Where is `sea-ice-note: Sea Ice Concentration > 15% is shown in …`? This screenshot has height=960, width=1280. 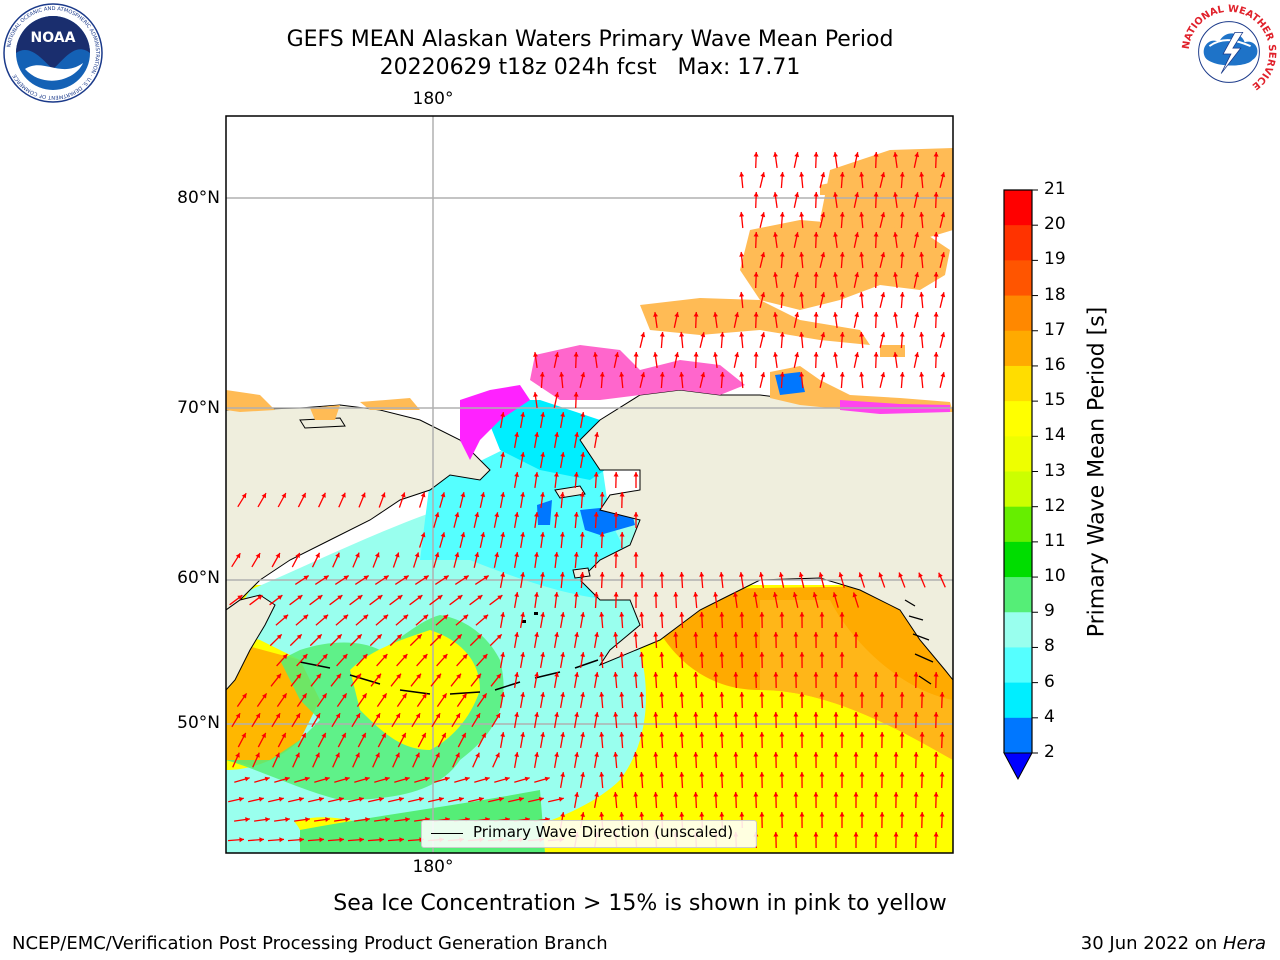
sea-ice-note: Sea Ice Concentration > 15% is shown in … is located at coordinates (640, 903).